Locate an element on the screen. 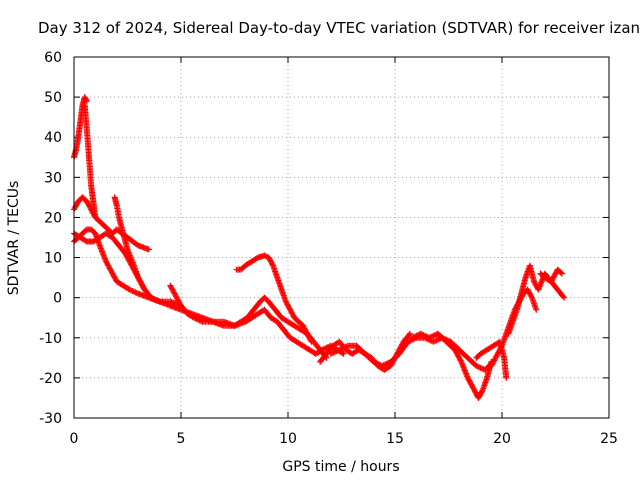  y-tick-label: 10 is located at coordinates (53, 259).